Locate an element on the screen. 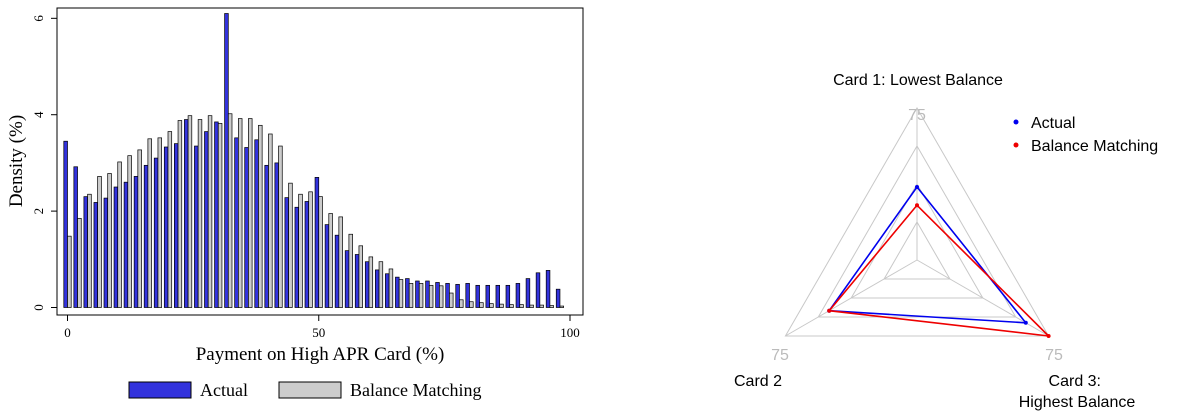 The image size is (1198, 416). legend-swatch-balance-matching is located at coordinates (310, 390).